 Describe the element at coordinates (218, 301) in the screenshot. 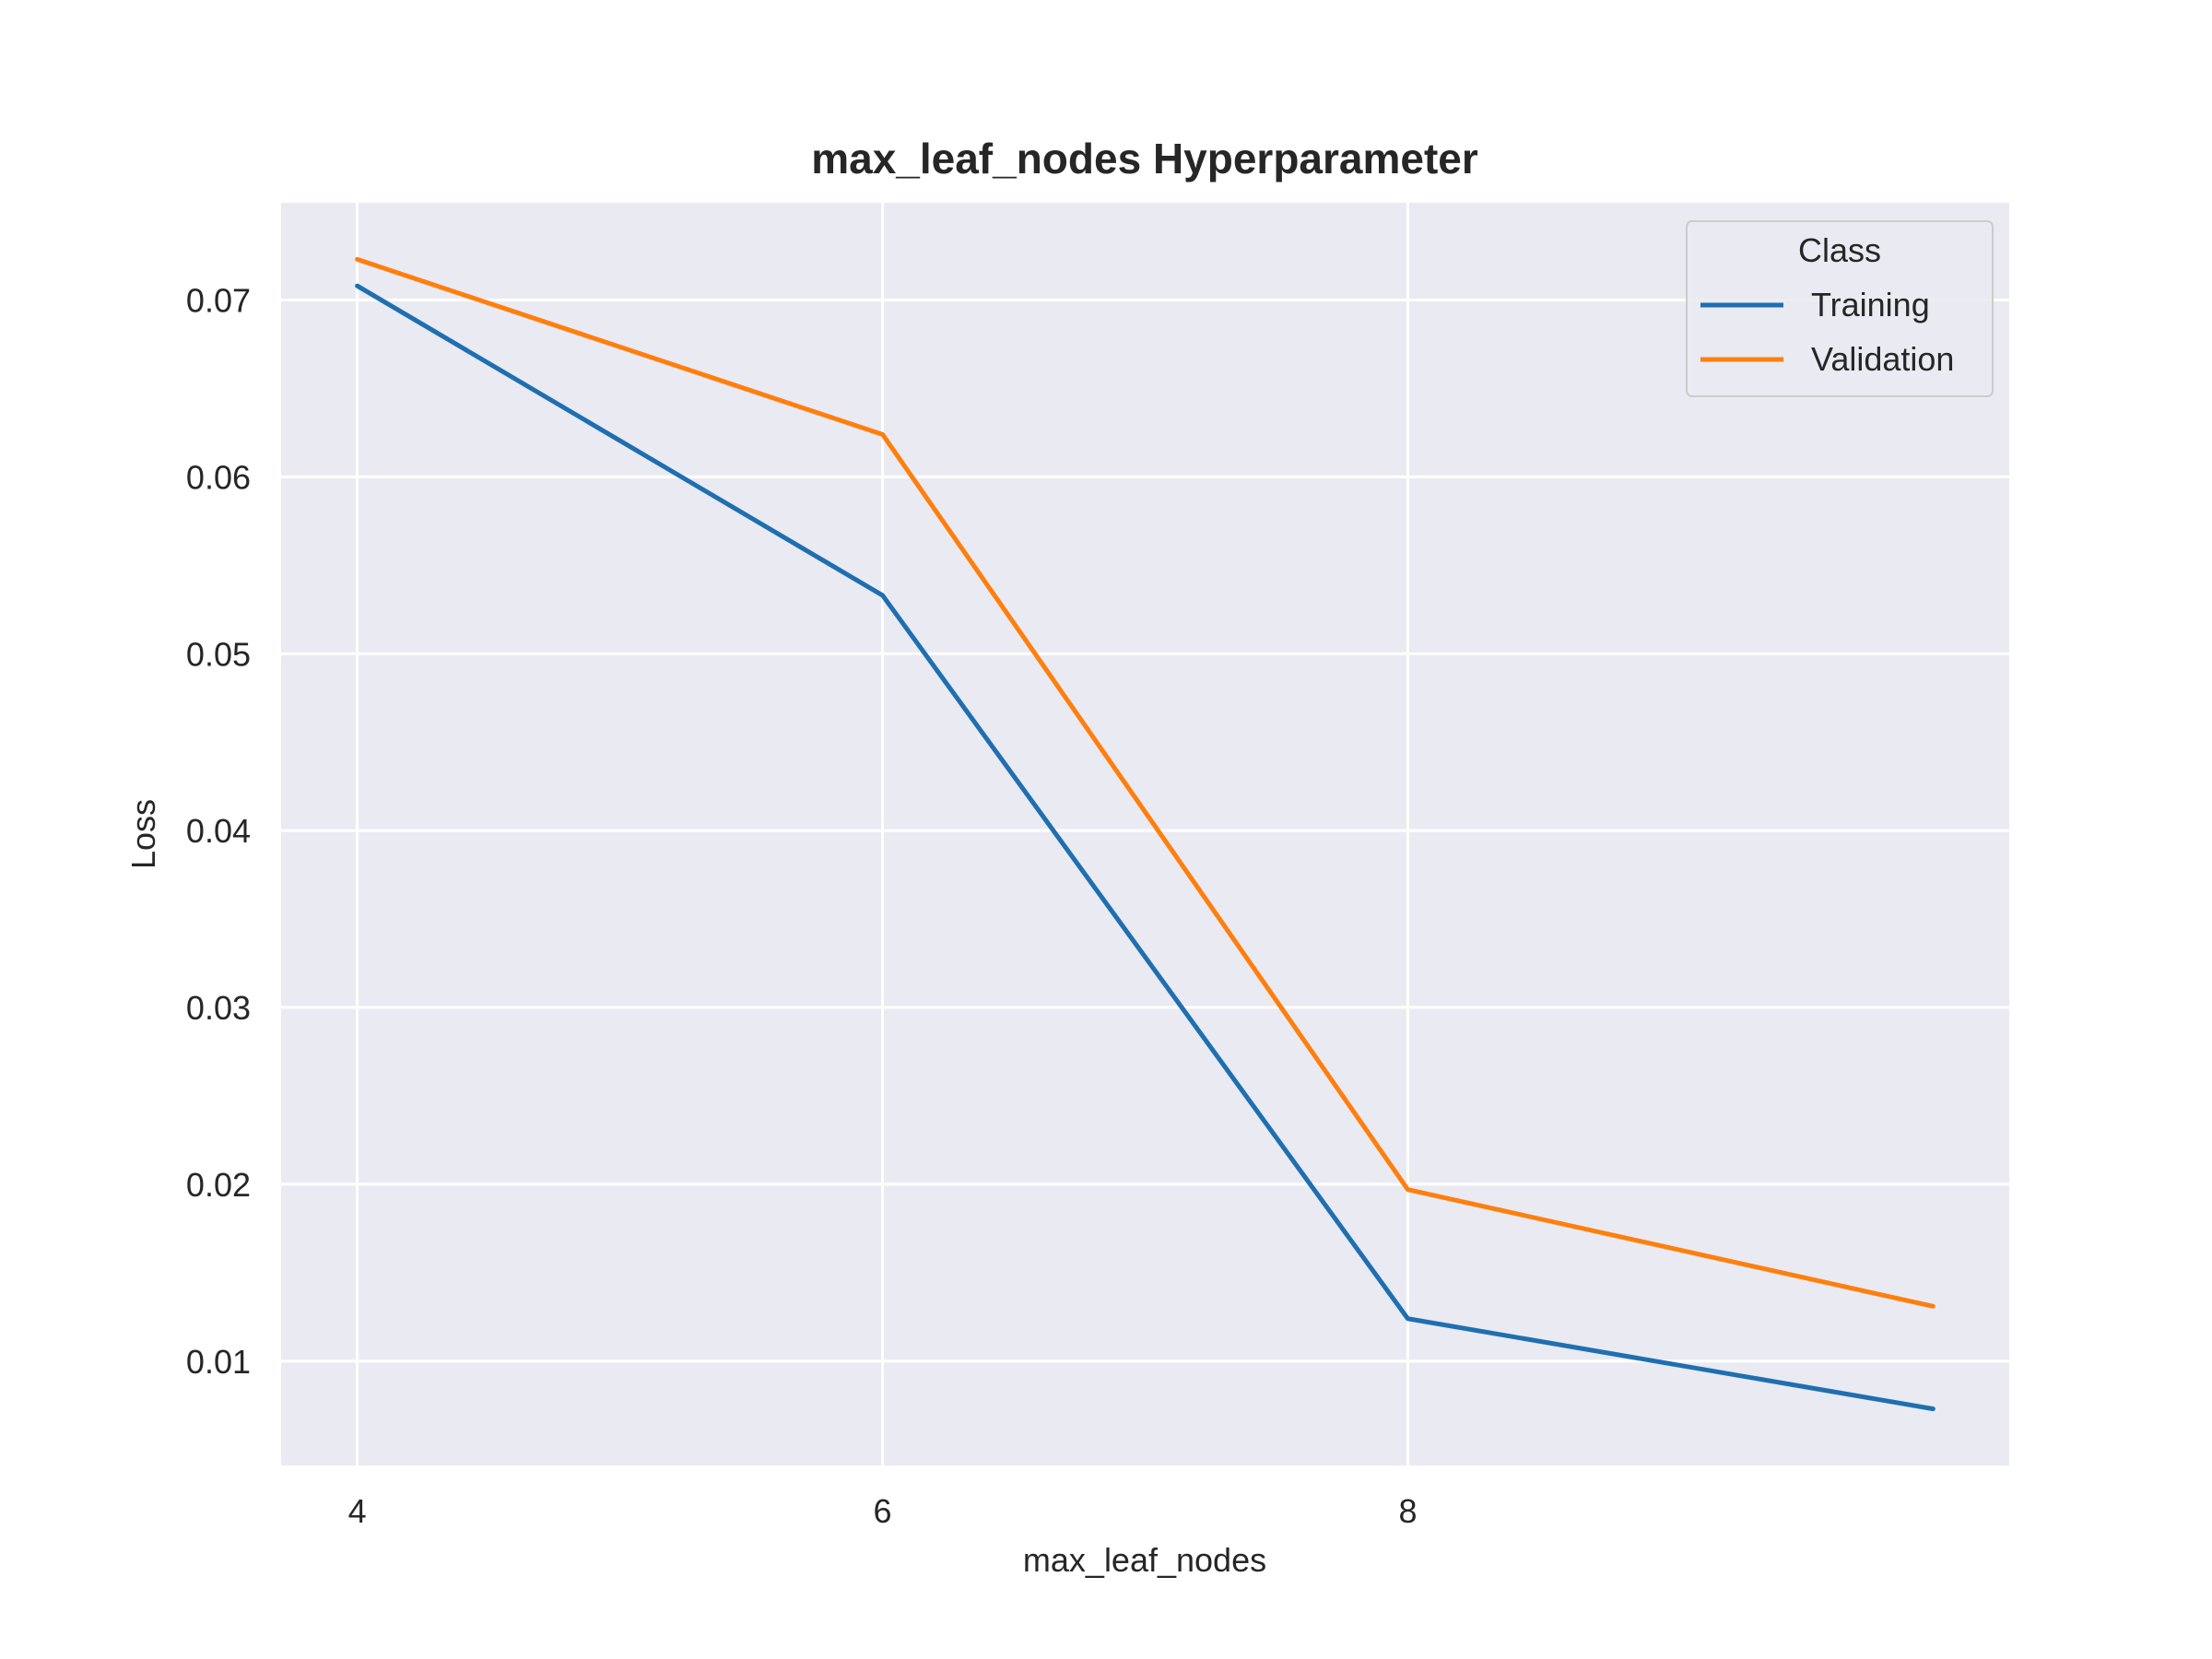

I see `y-tick-label: 0.07` at that location.